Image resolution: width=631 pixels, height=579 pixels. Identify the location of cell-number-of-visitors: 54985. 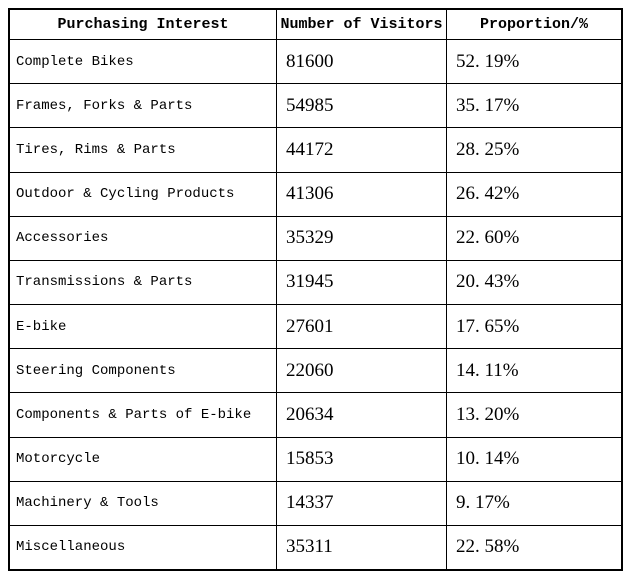
(362, 106).